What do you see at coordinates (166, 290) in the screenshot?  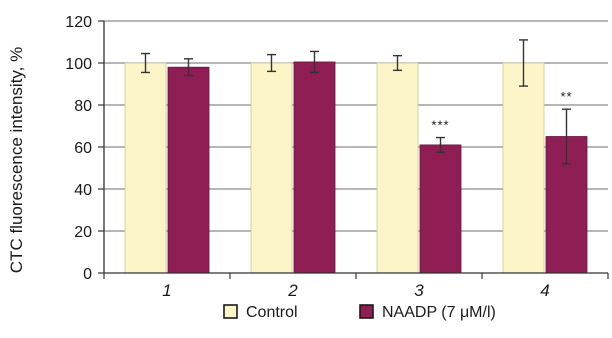 I see `x-tick-label: 1` at bounding box center [166, 290].